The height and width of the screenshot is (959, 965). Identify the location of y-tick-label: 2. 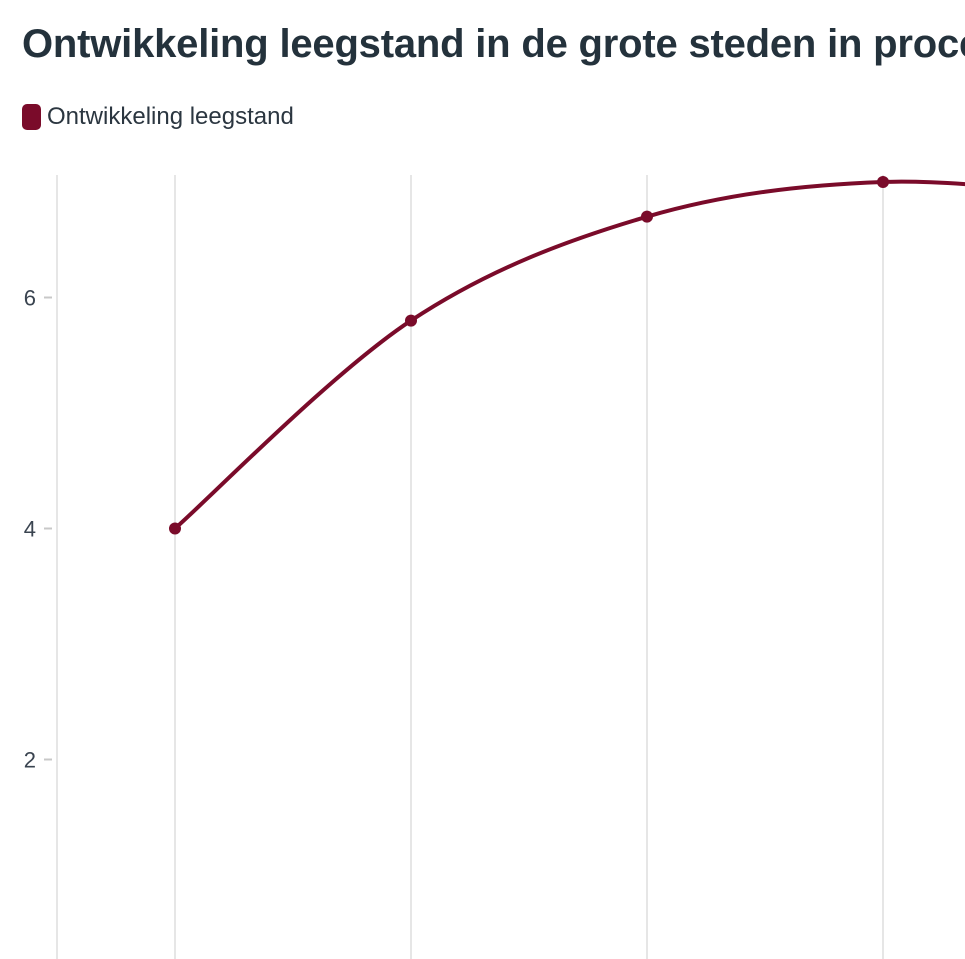
(30, 760).